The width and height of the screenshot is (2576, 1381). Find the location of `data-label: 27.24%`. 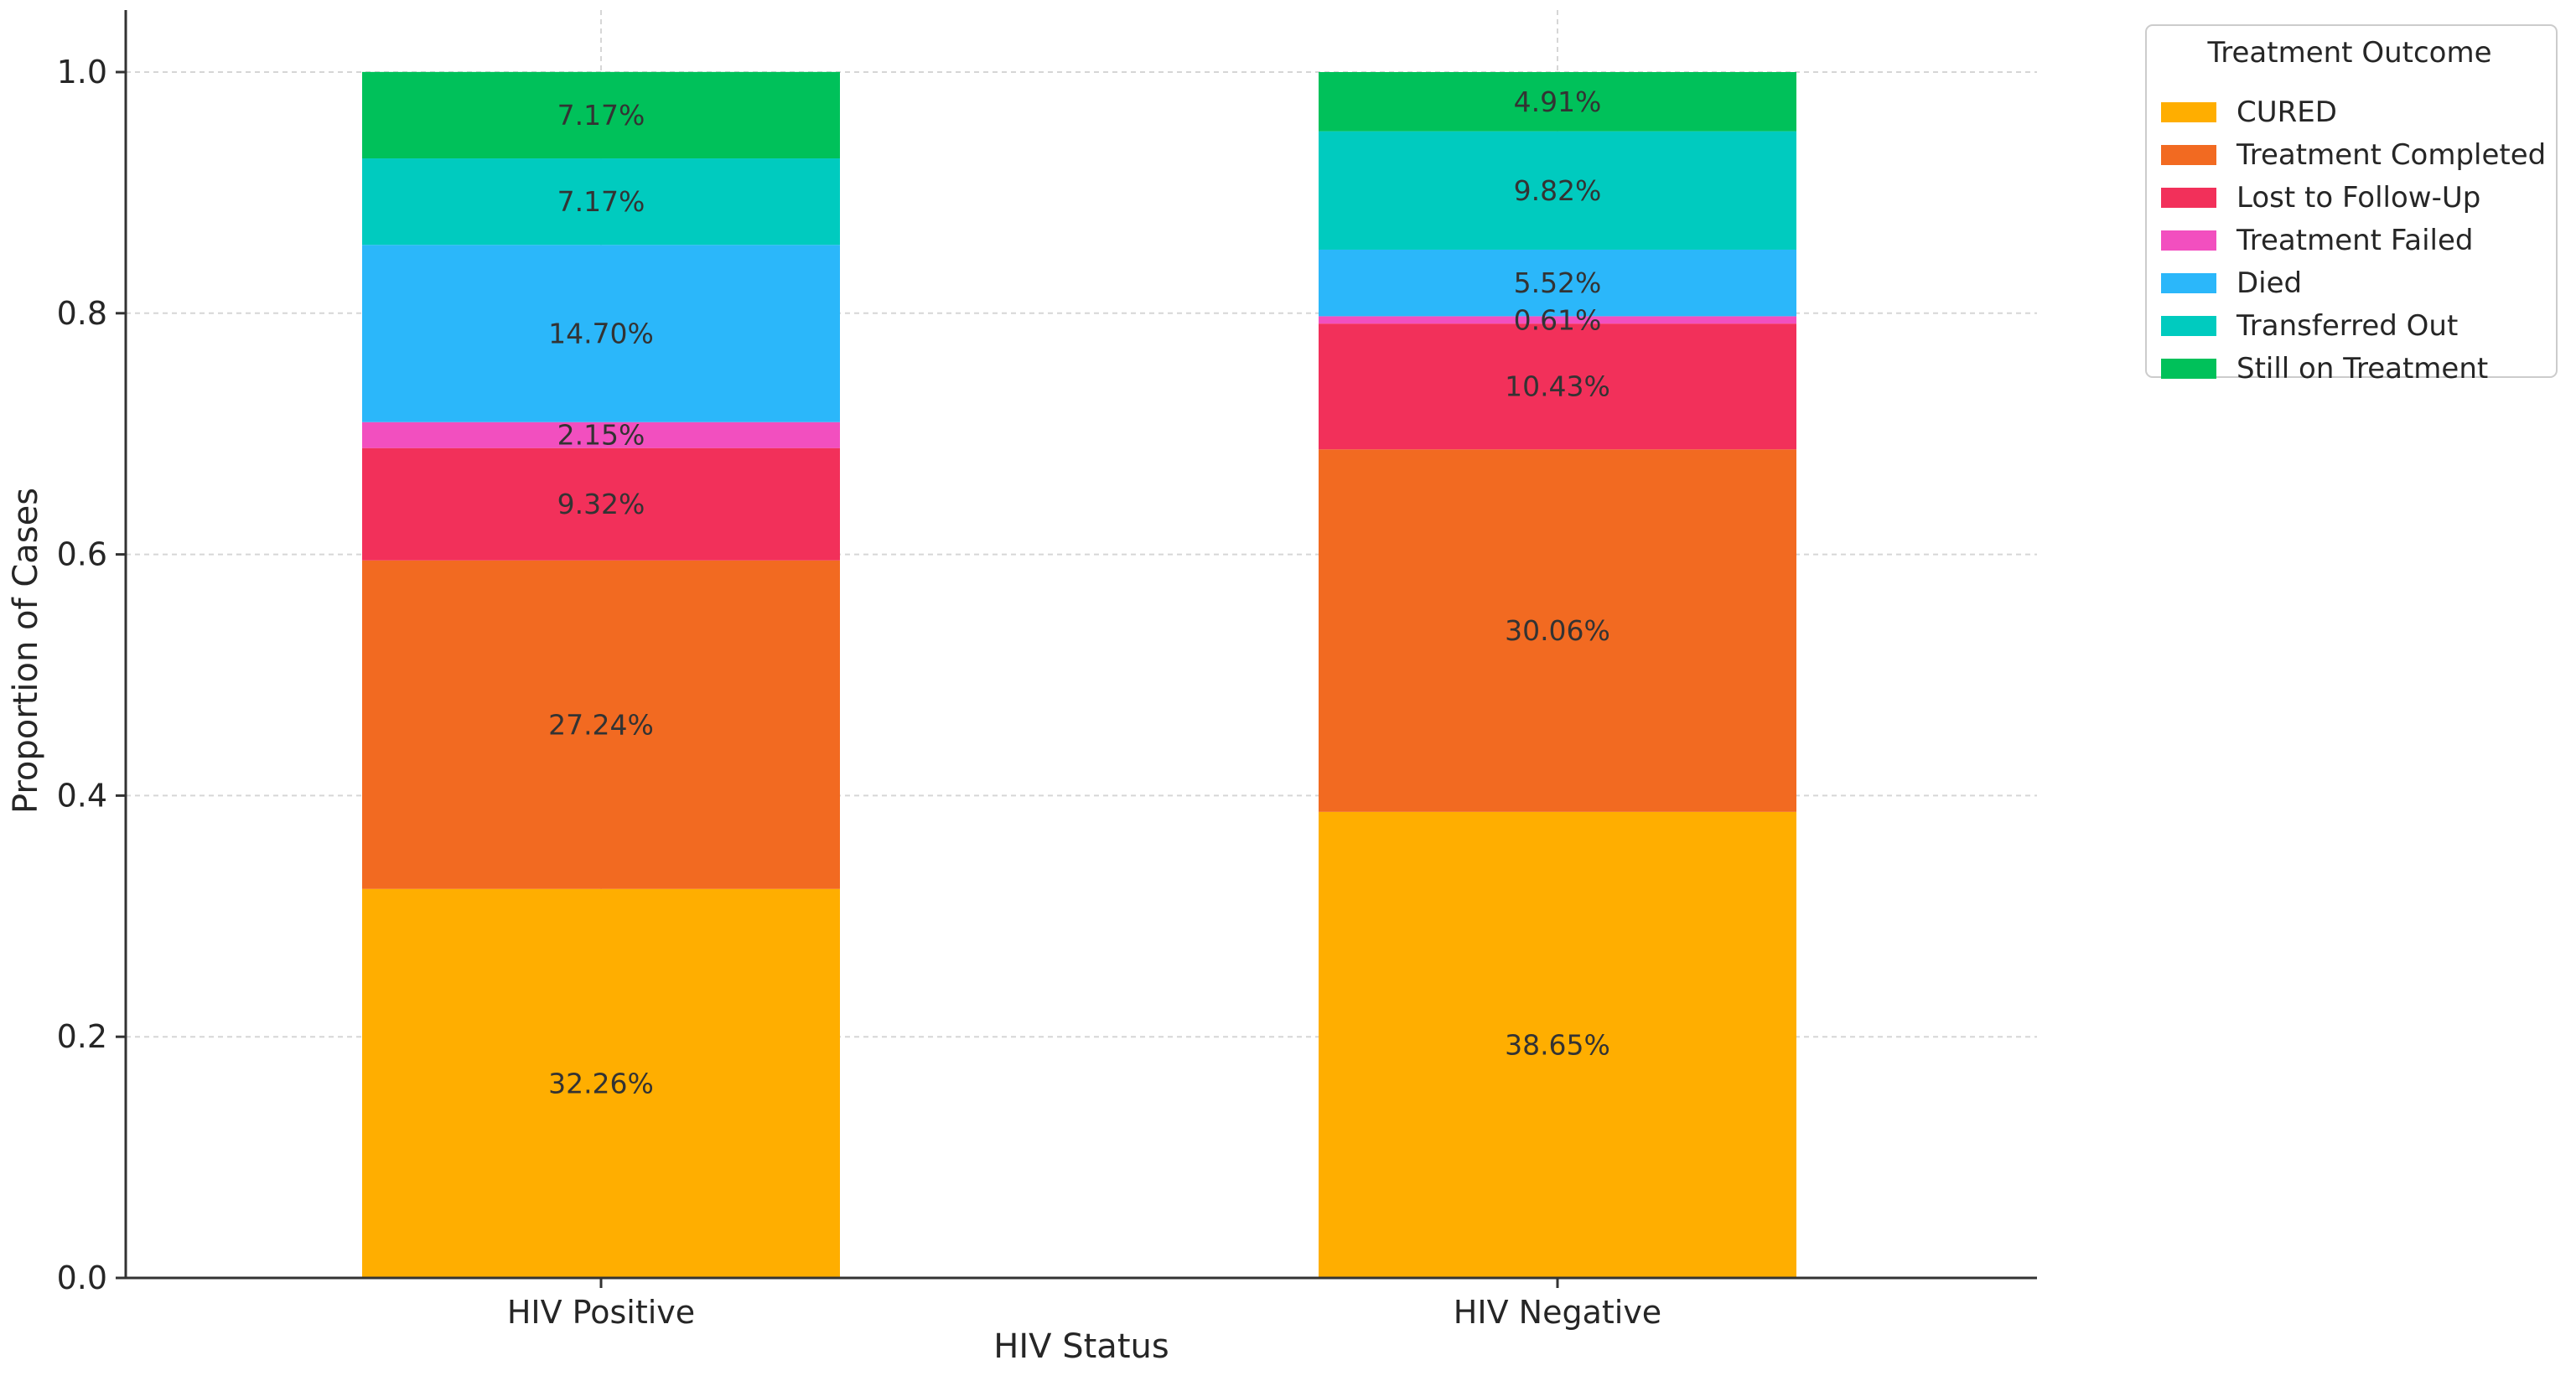

data-label: 27.24% is located at coordinates (601, 724).